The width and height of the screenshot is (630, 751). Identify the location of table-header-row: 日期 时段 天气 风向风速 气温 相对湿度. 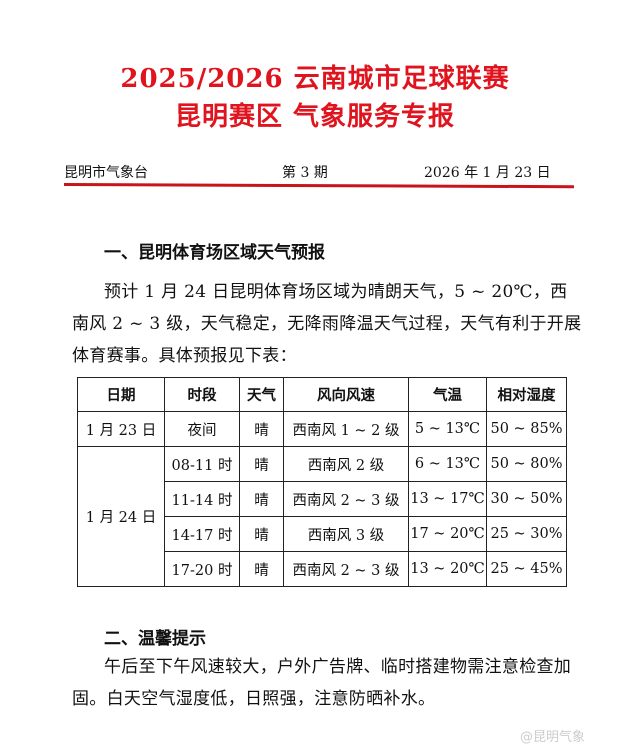
(322, 394).